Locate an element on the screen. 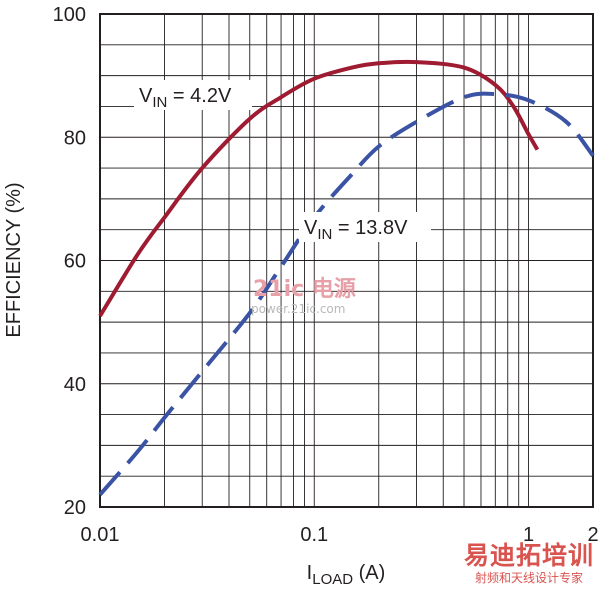 The image size is (600, 590). x-tick-label: 0.1 is located at coordinates (314, 535).